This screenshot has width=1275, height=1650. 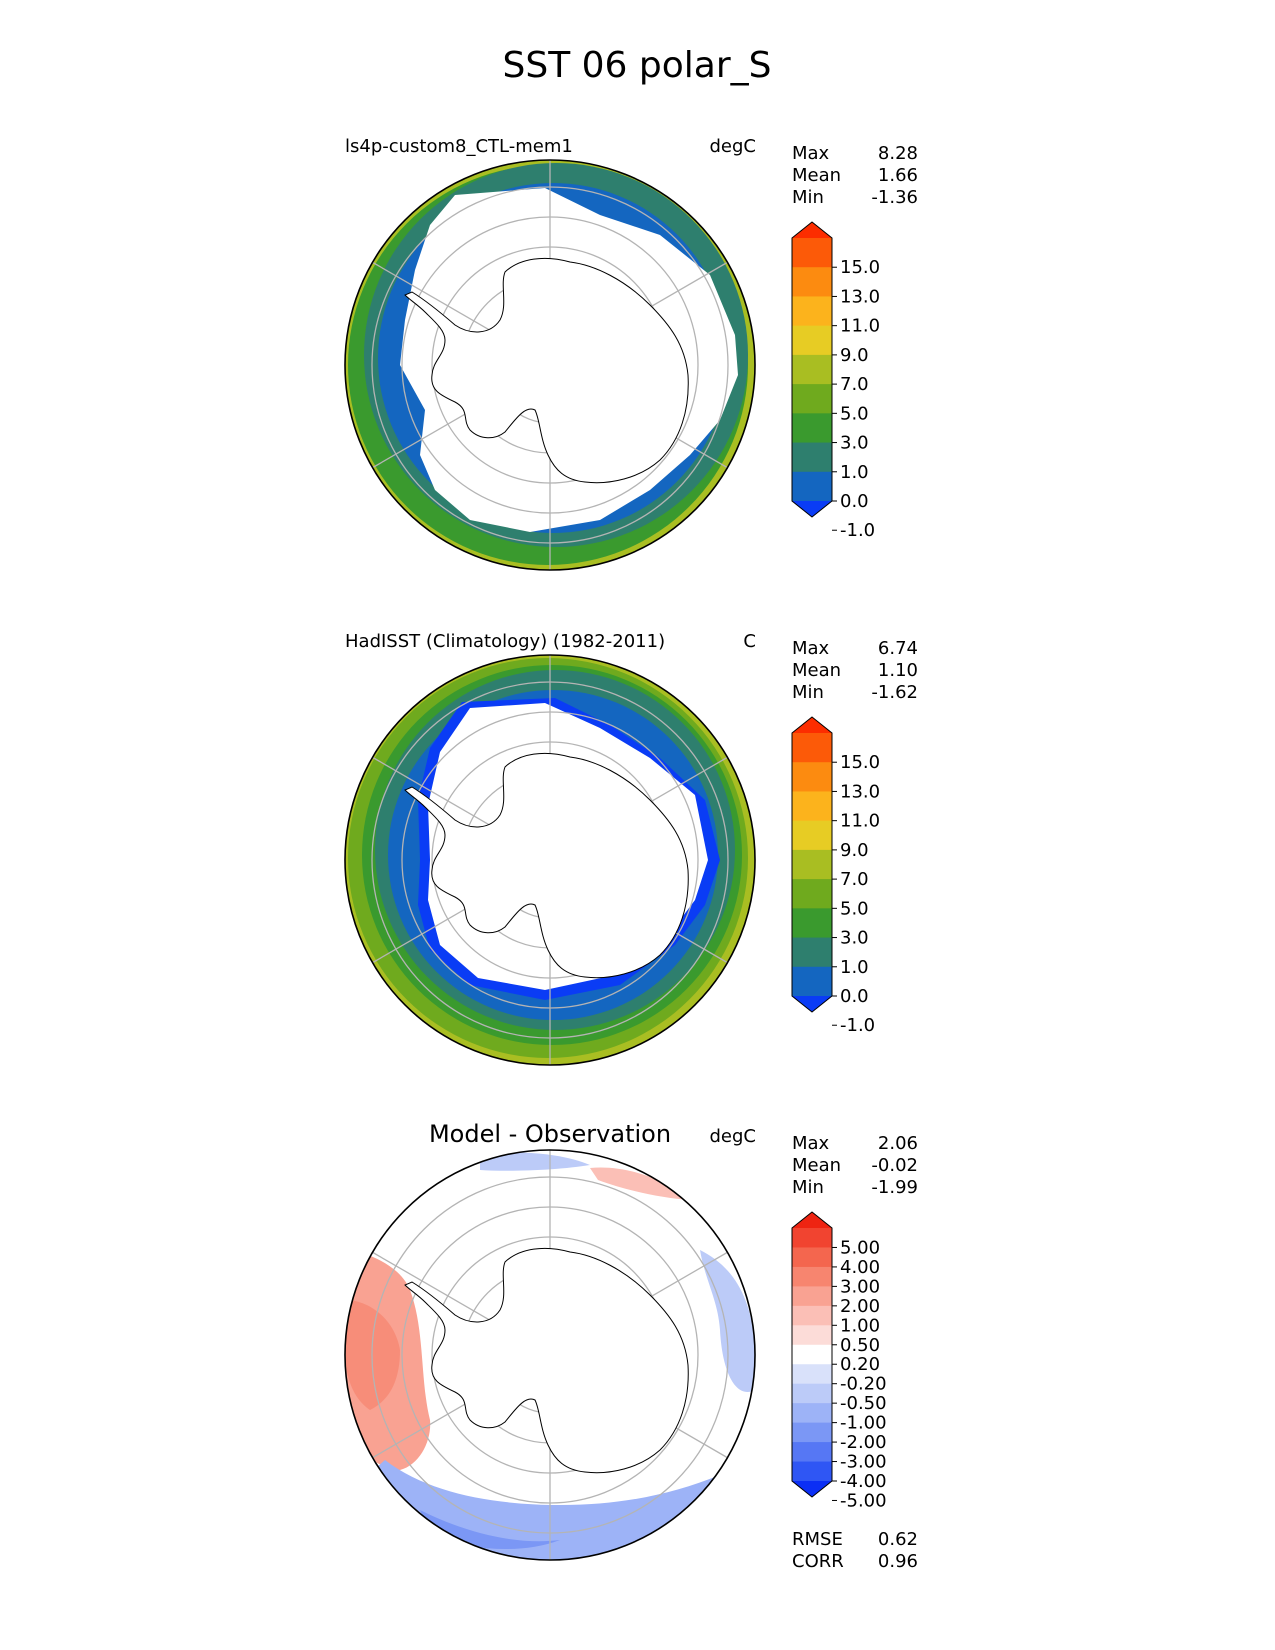 I want to click on stat-label: RMSE, so click(x=817, y=1539).